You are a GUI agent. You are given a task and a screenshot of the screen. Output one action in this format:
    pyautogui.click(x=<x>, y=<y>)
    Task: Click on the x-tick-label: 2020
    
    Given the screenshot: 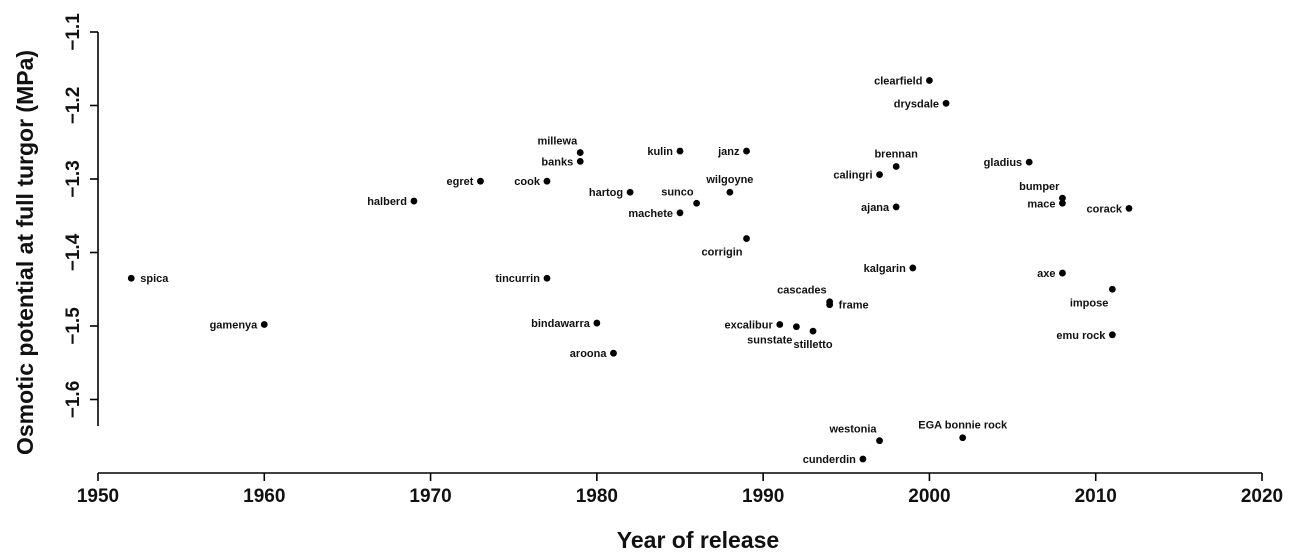 What is the action you would take?
    pyautogui.click(x=1262, y=496)
    